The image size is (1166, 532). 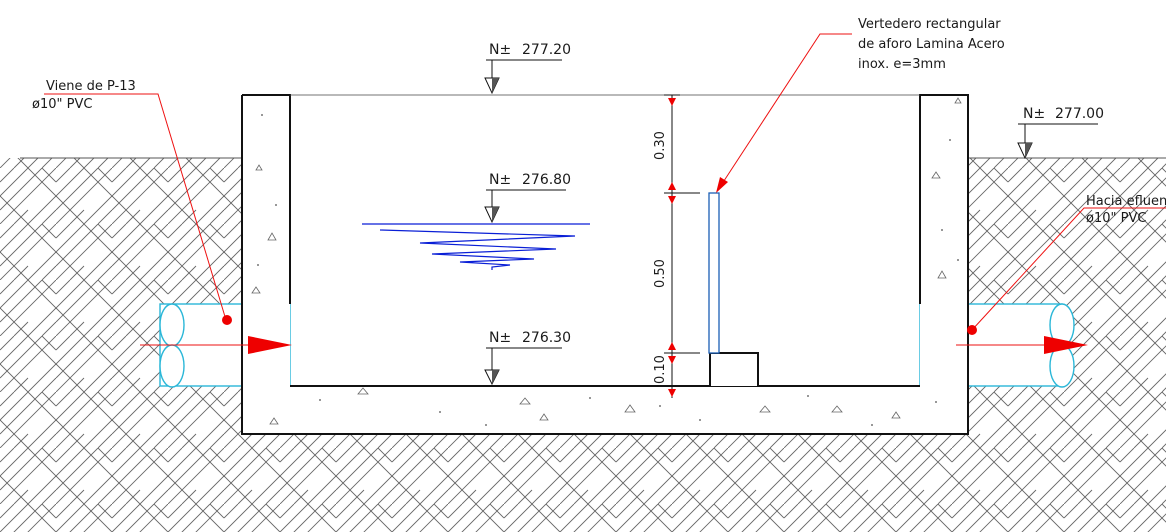 What do you see at coordinates (660, 145) in the screenshot?
I see `dimension-upper: 0.30` at bounding box center [660, 145].